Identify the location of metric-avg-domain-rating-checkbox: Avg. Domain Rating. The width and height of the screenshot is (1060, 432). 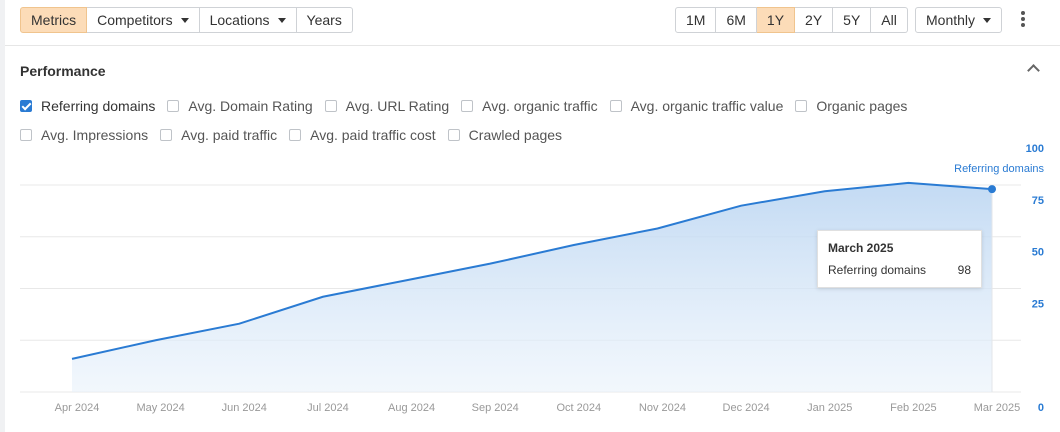
(240, 106).